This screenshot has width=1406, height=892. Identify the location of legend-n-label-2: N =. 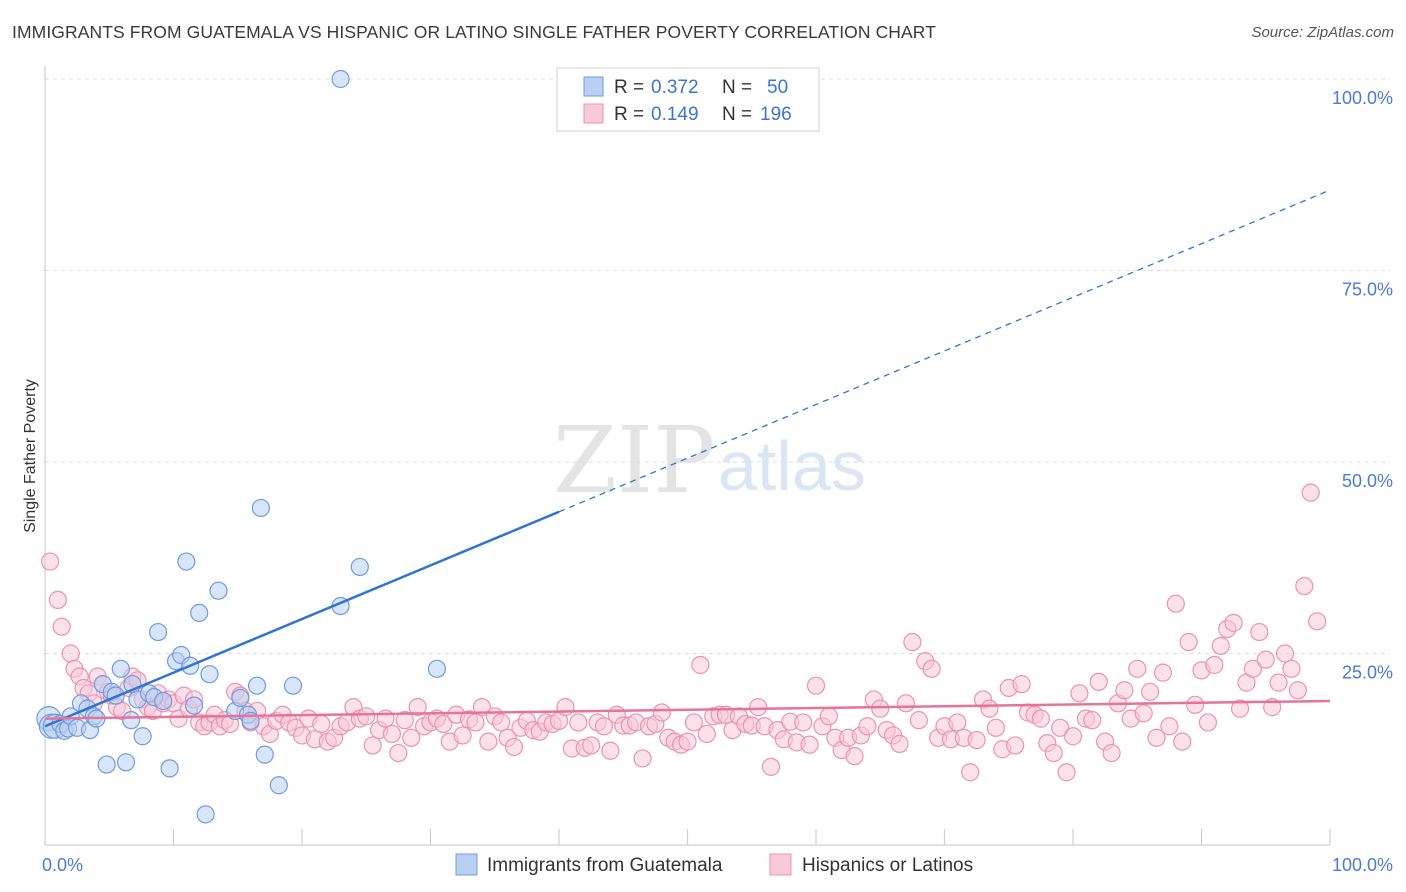
(737, 114).